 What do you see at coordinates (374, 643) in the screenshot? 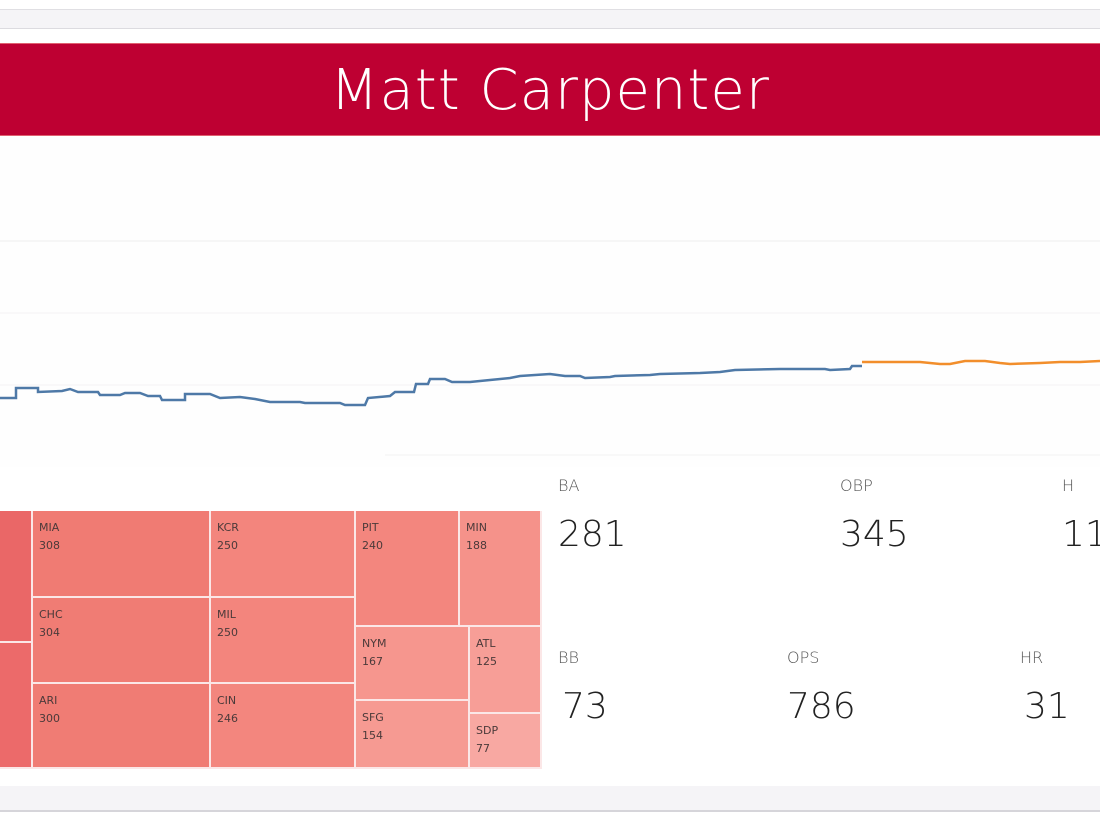
I see `tile-team: NYM` at bounding box center [374, 643].